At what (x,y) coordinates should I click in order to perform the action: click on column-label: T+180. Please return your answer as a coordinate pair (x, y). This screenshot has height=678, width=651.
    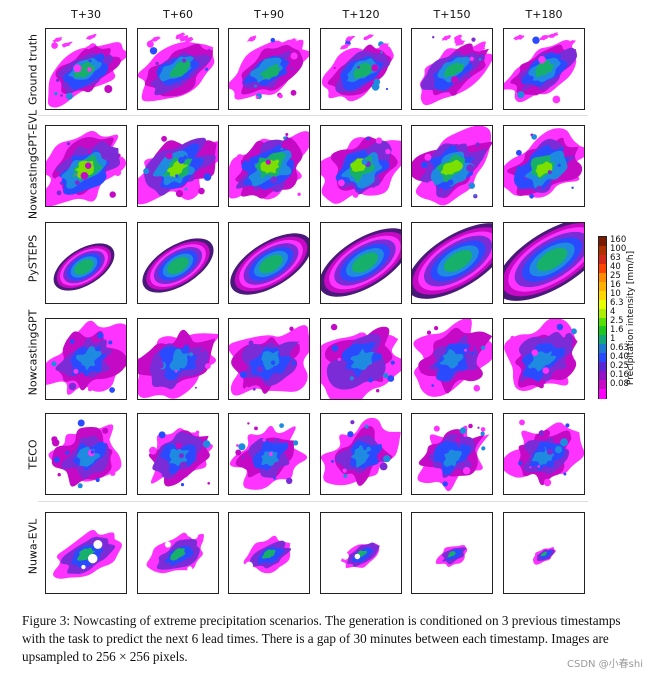
    Looking at the image, I should click on (544, 14).